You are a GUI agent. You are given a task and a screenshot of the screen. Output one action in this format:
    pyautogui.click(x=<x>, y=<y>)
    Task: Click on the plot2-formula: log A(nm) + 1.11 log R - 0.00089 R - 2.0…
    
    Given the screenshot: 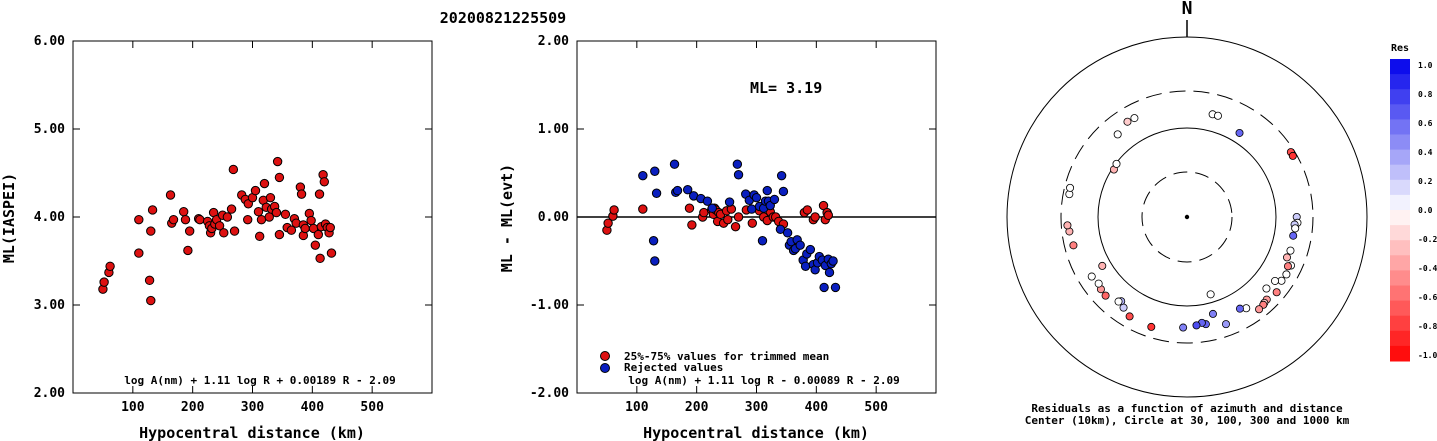 What is the action you would take?
    pyautogui.click(x=764, y=380)
    